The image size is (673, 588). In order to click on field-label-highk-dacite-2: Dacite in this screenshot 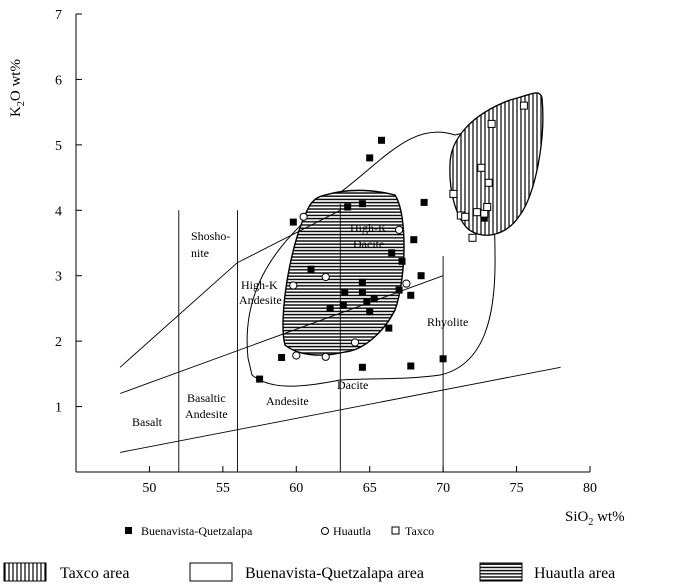, I will do `click(368, 244)`.